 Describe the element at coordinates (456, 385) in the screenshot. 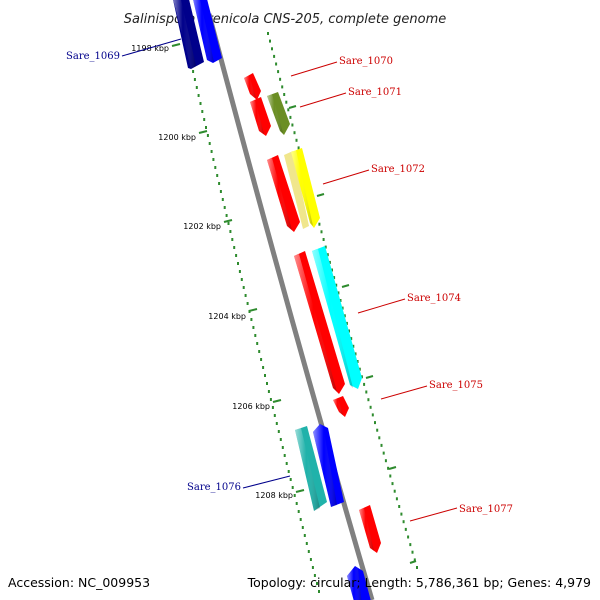

I see `gene-label: Sare_1075` at that location.